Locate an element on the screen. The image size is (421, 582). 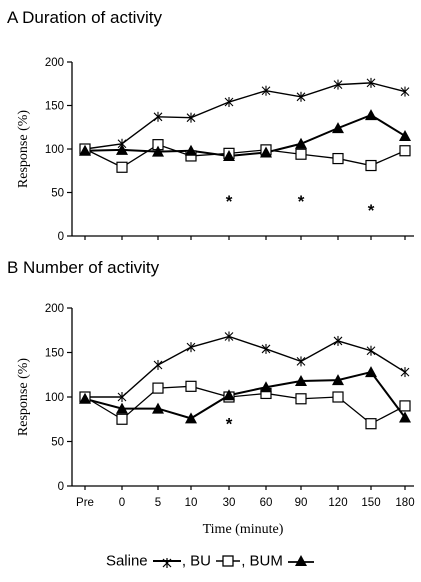
legend: Saline , BU , BUM is located at coordinates (210, 561).